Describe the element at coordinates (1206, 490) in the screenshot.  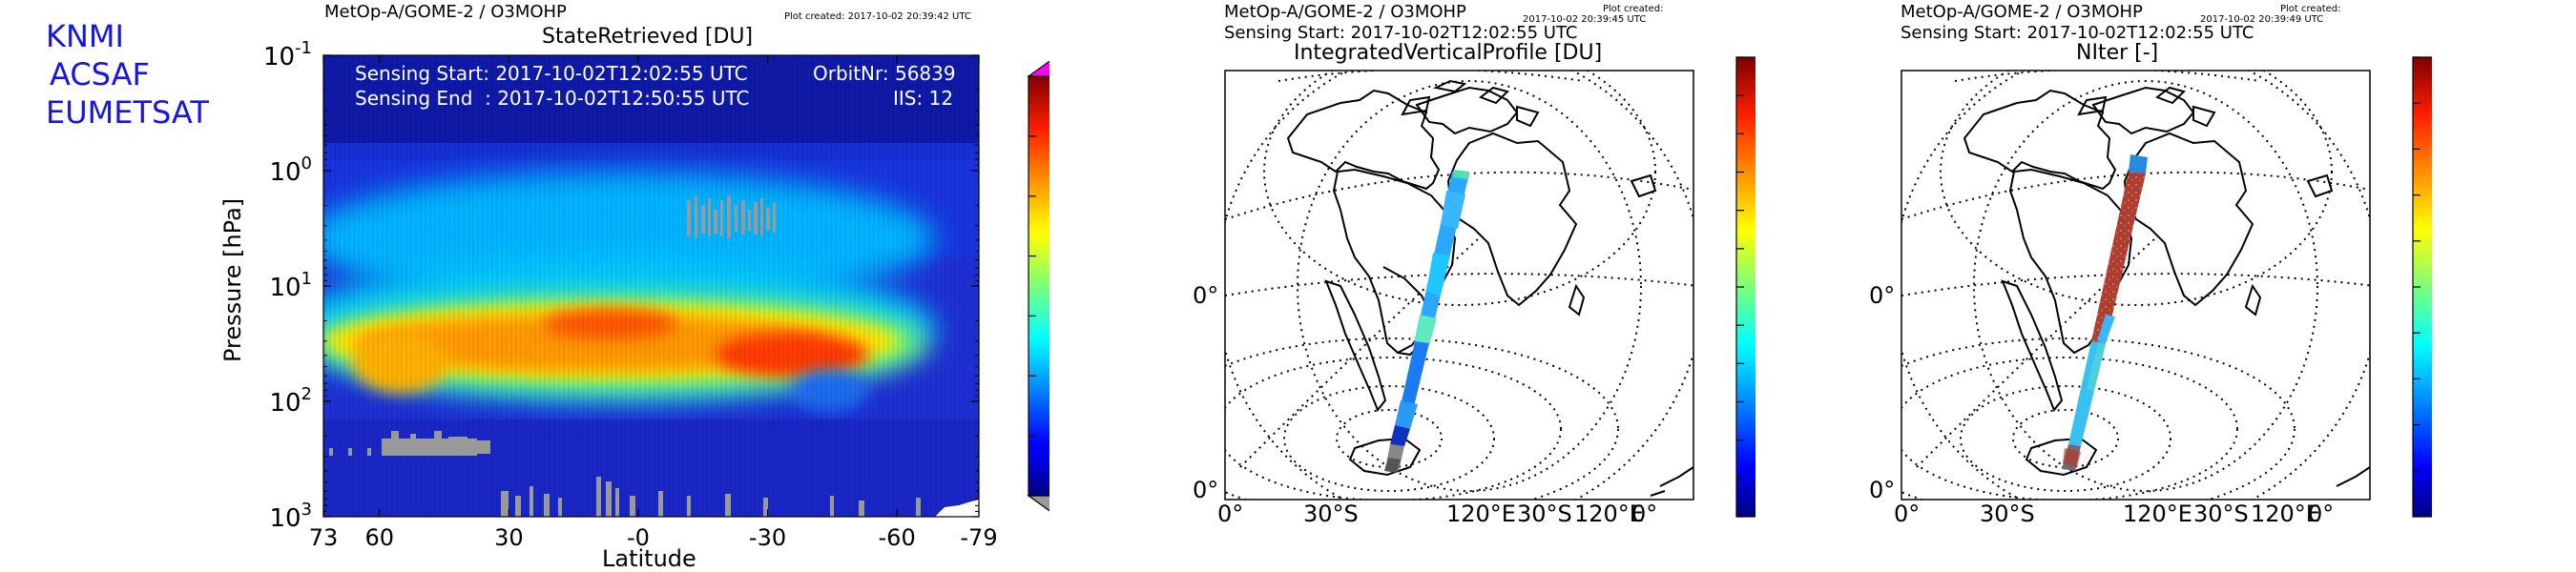
I see `map2-lat-label-lower: 0°` at that location.